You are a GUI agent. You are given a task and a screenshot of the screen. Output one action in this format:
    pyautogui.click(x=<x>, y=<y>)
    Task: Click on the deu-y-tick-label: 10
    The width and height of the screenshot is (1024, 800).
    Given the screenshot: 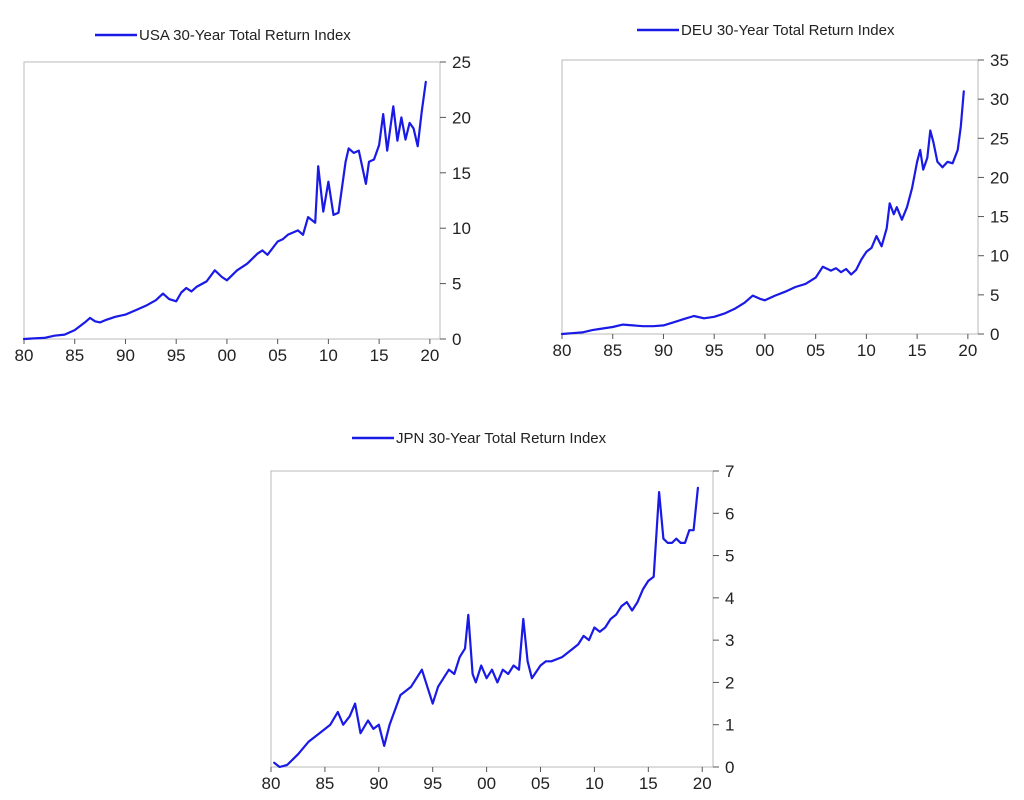 What is the action you would take?
    pyautogui.click(x=999, y=256)
    